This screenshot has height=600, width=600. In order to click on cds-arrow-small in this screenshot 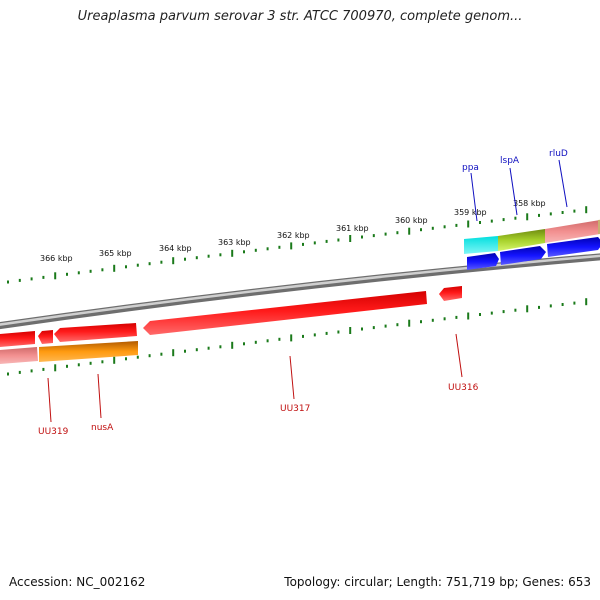, I will do `click(45, 337)`.